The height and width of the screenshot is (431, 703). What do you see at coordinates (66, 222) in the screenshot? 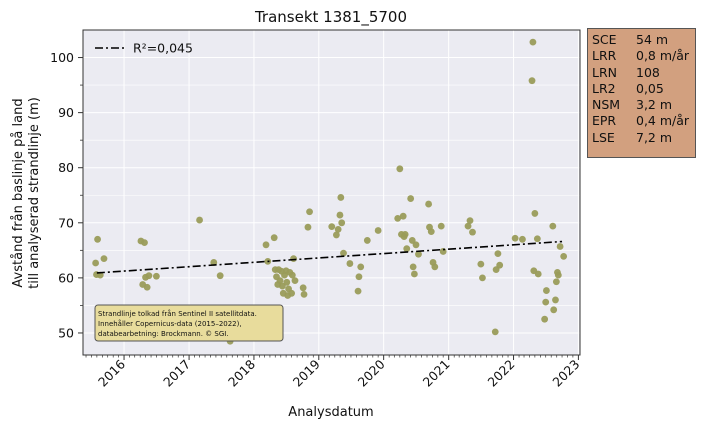
I see `y-tick-label: 70` at bounding box center [66, 222].